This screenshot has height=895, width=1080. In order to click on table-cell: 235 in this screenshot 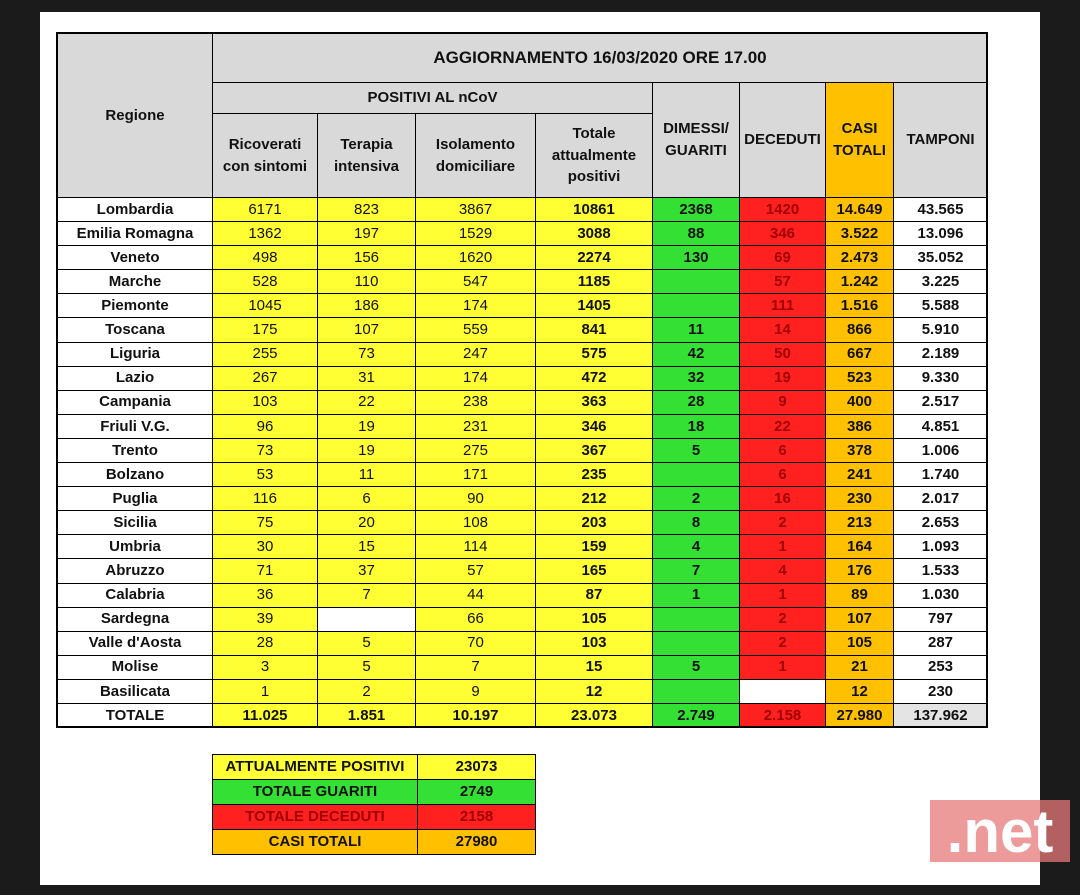, I will do `click(594, 475)`.